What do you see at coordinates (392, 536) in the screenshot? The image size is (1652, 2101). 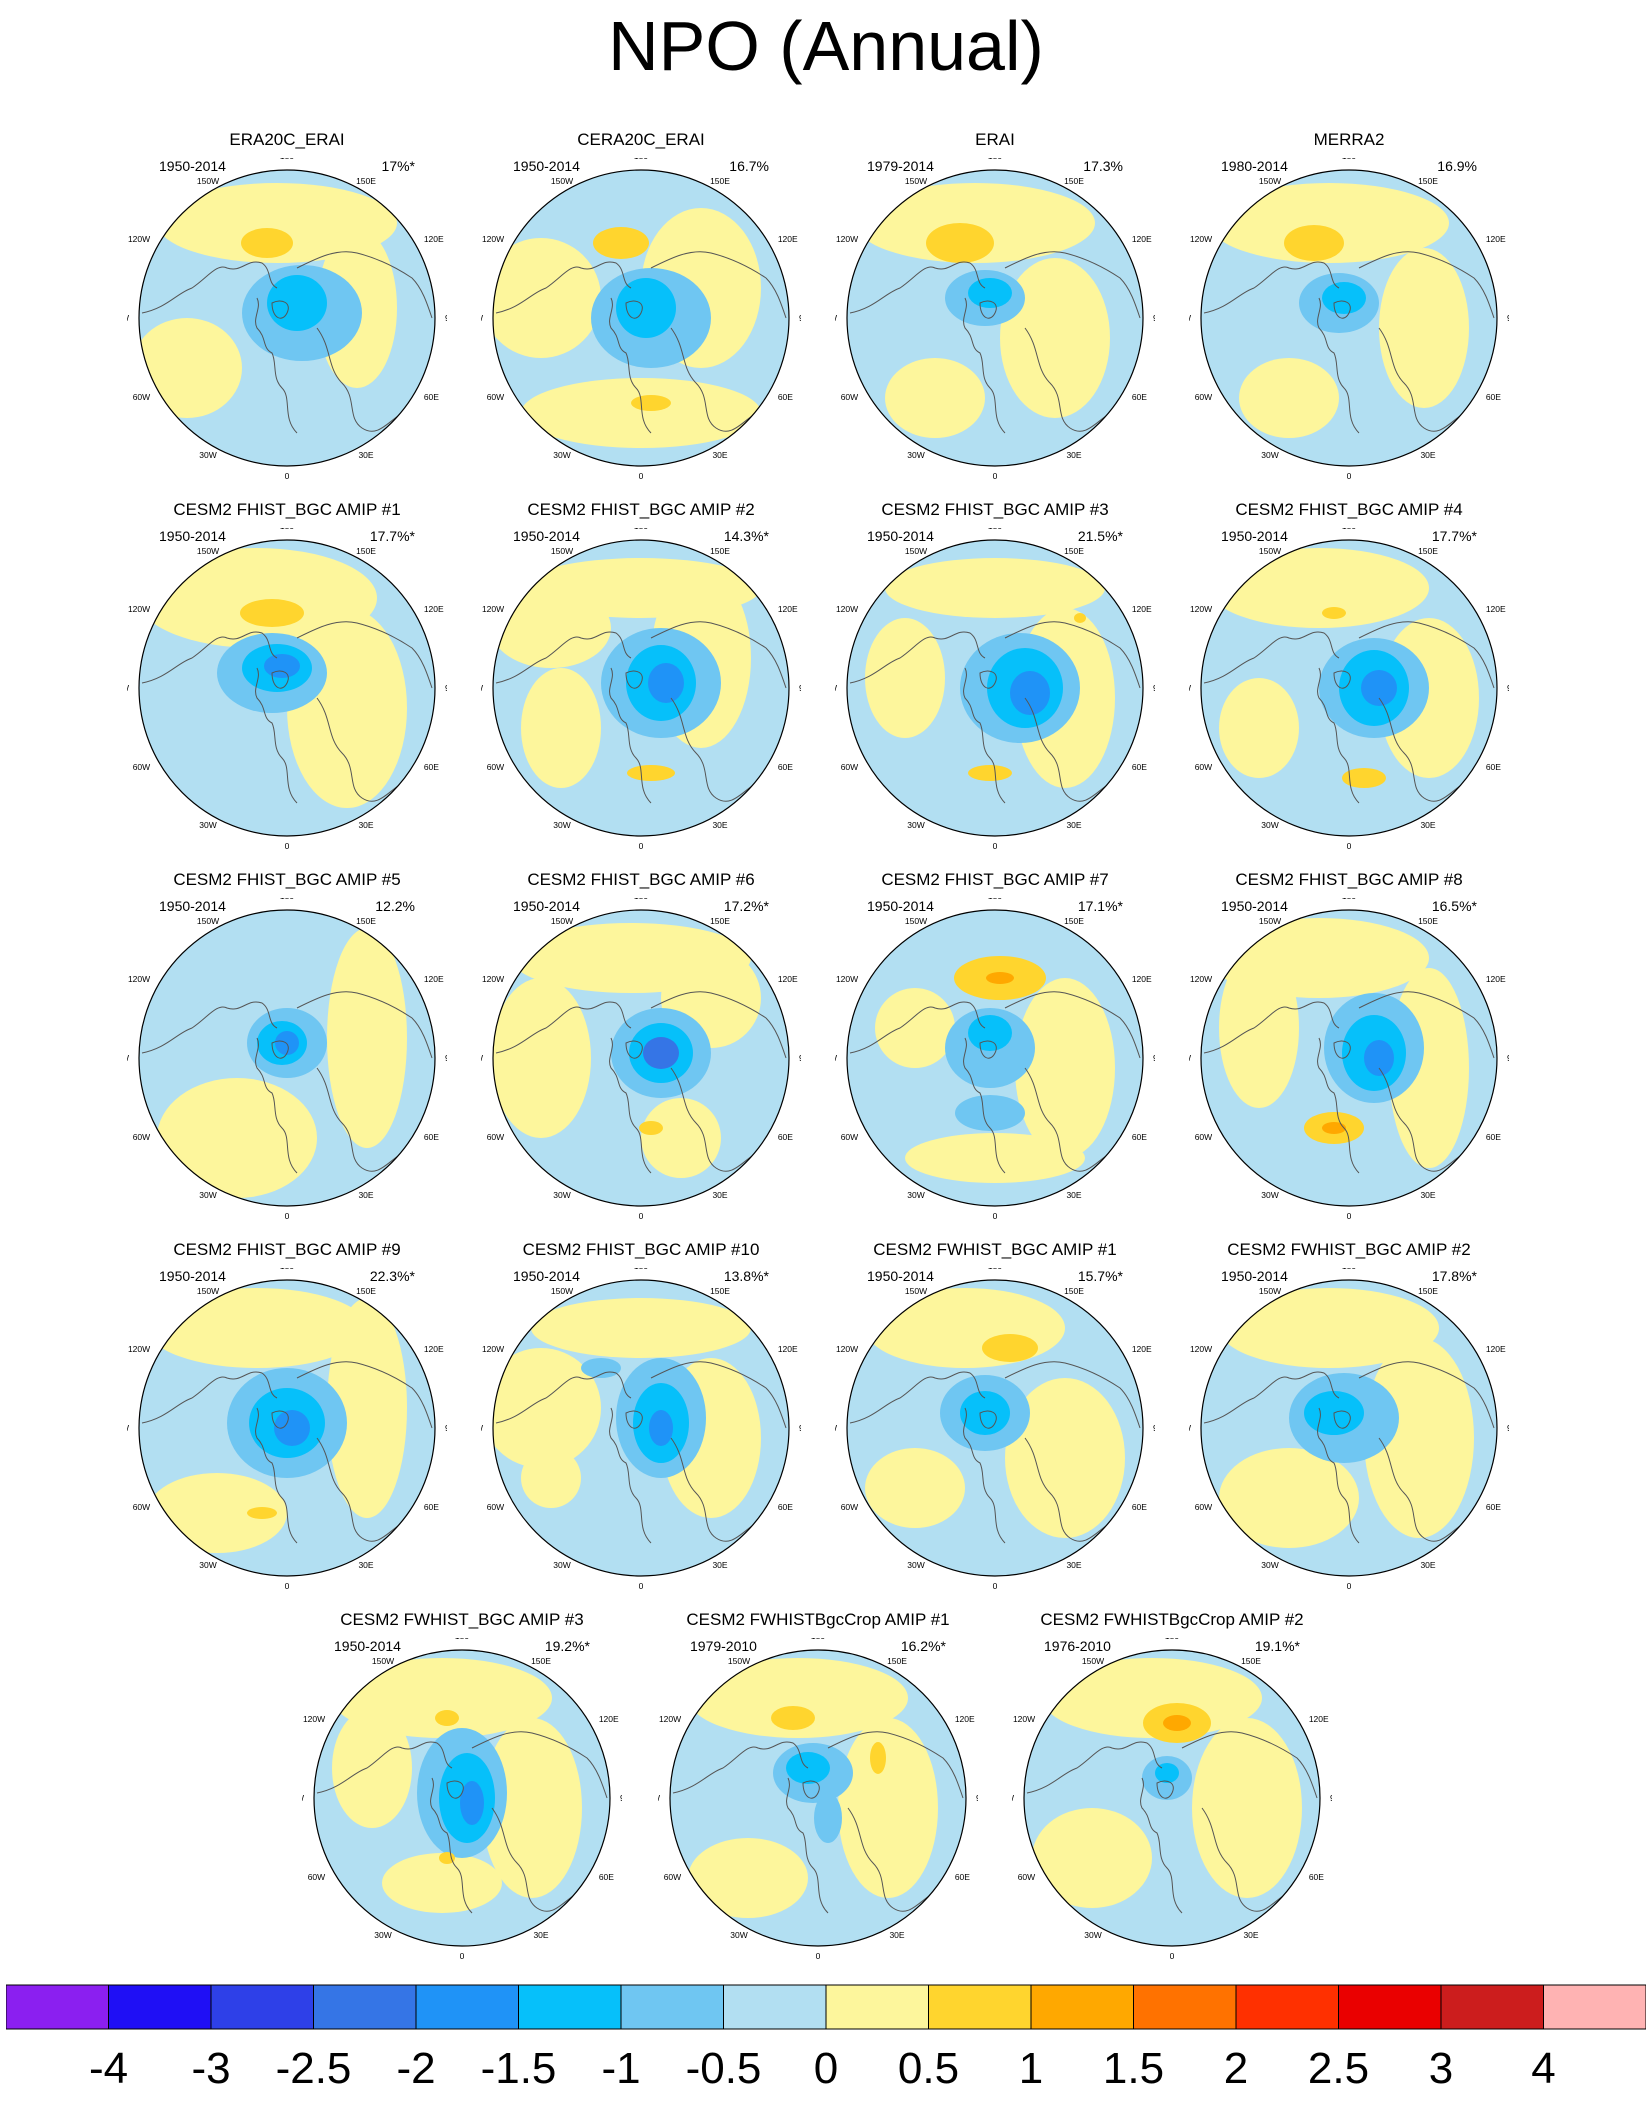 I see `panel-explained-variance: 17.7%*` at bounding box center [392, 536].